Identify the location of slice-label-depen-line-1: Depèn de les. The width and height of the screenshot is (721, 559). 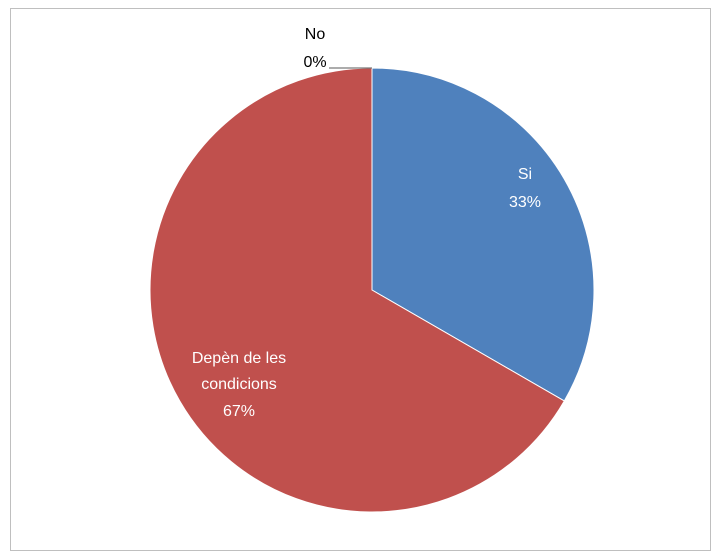
(239, 358).